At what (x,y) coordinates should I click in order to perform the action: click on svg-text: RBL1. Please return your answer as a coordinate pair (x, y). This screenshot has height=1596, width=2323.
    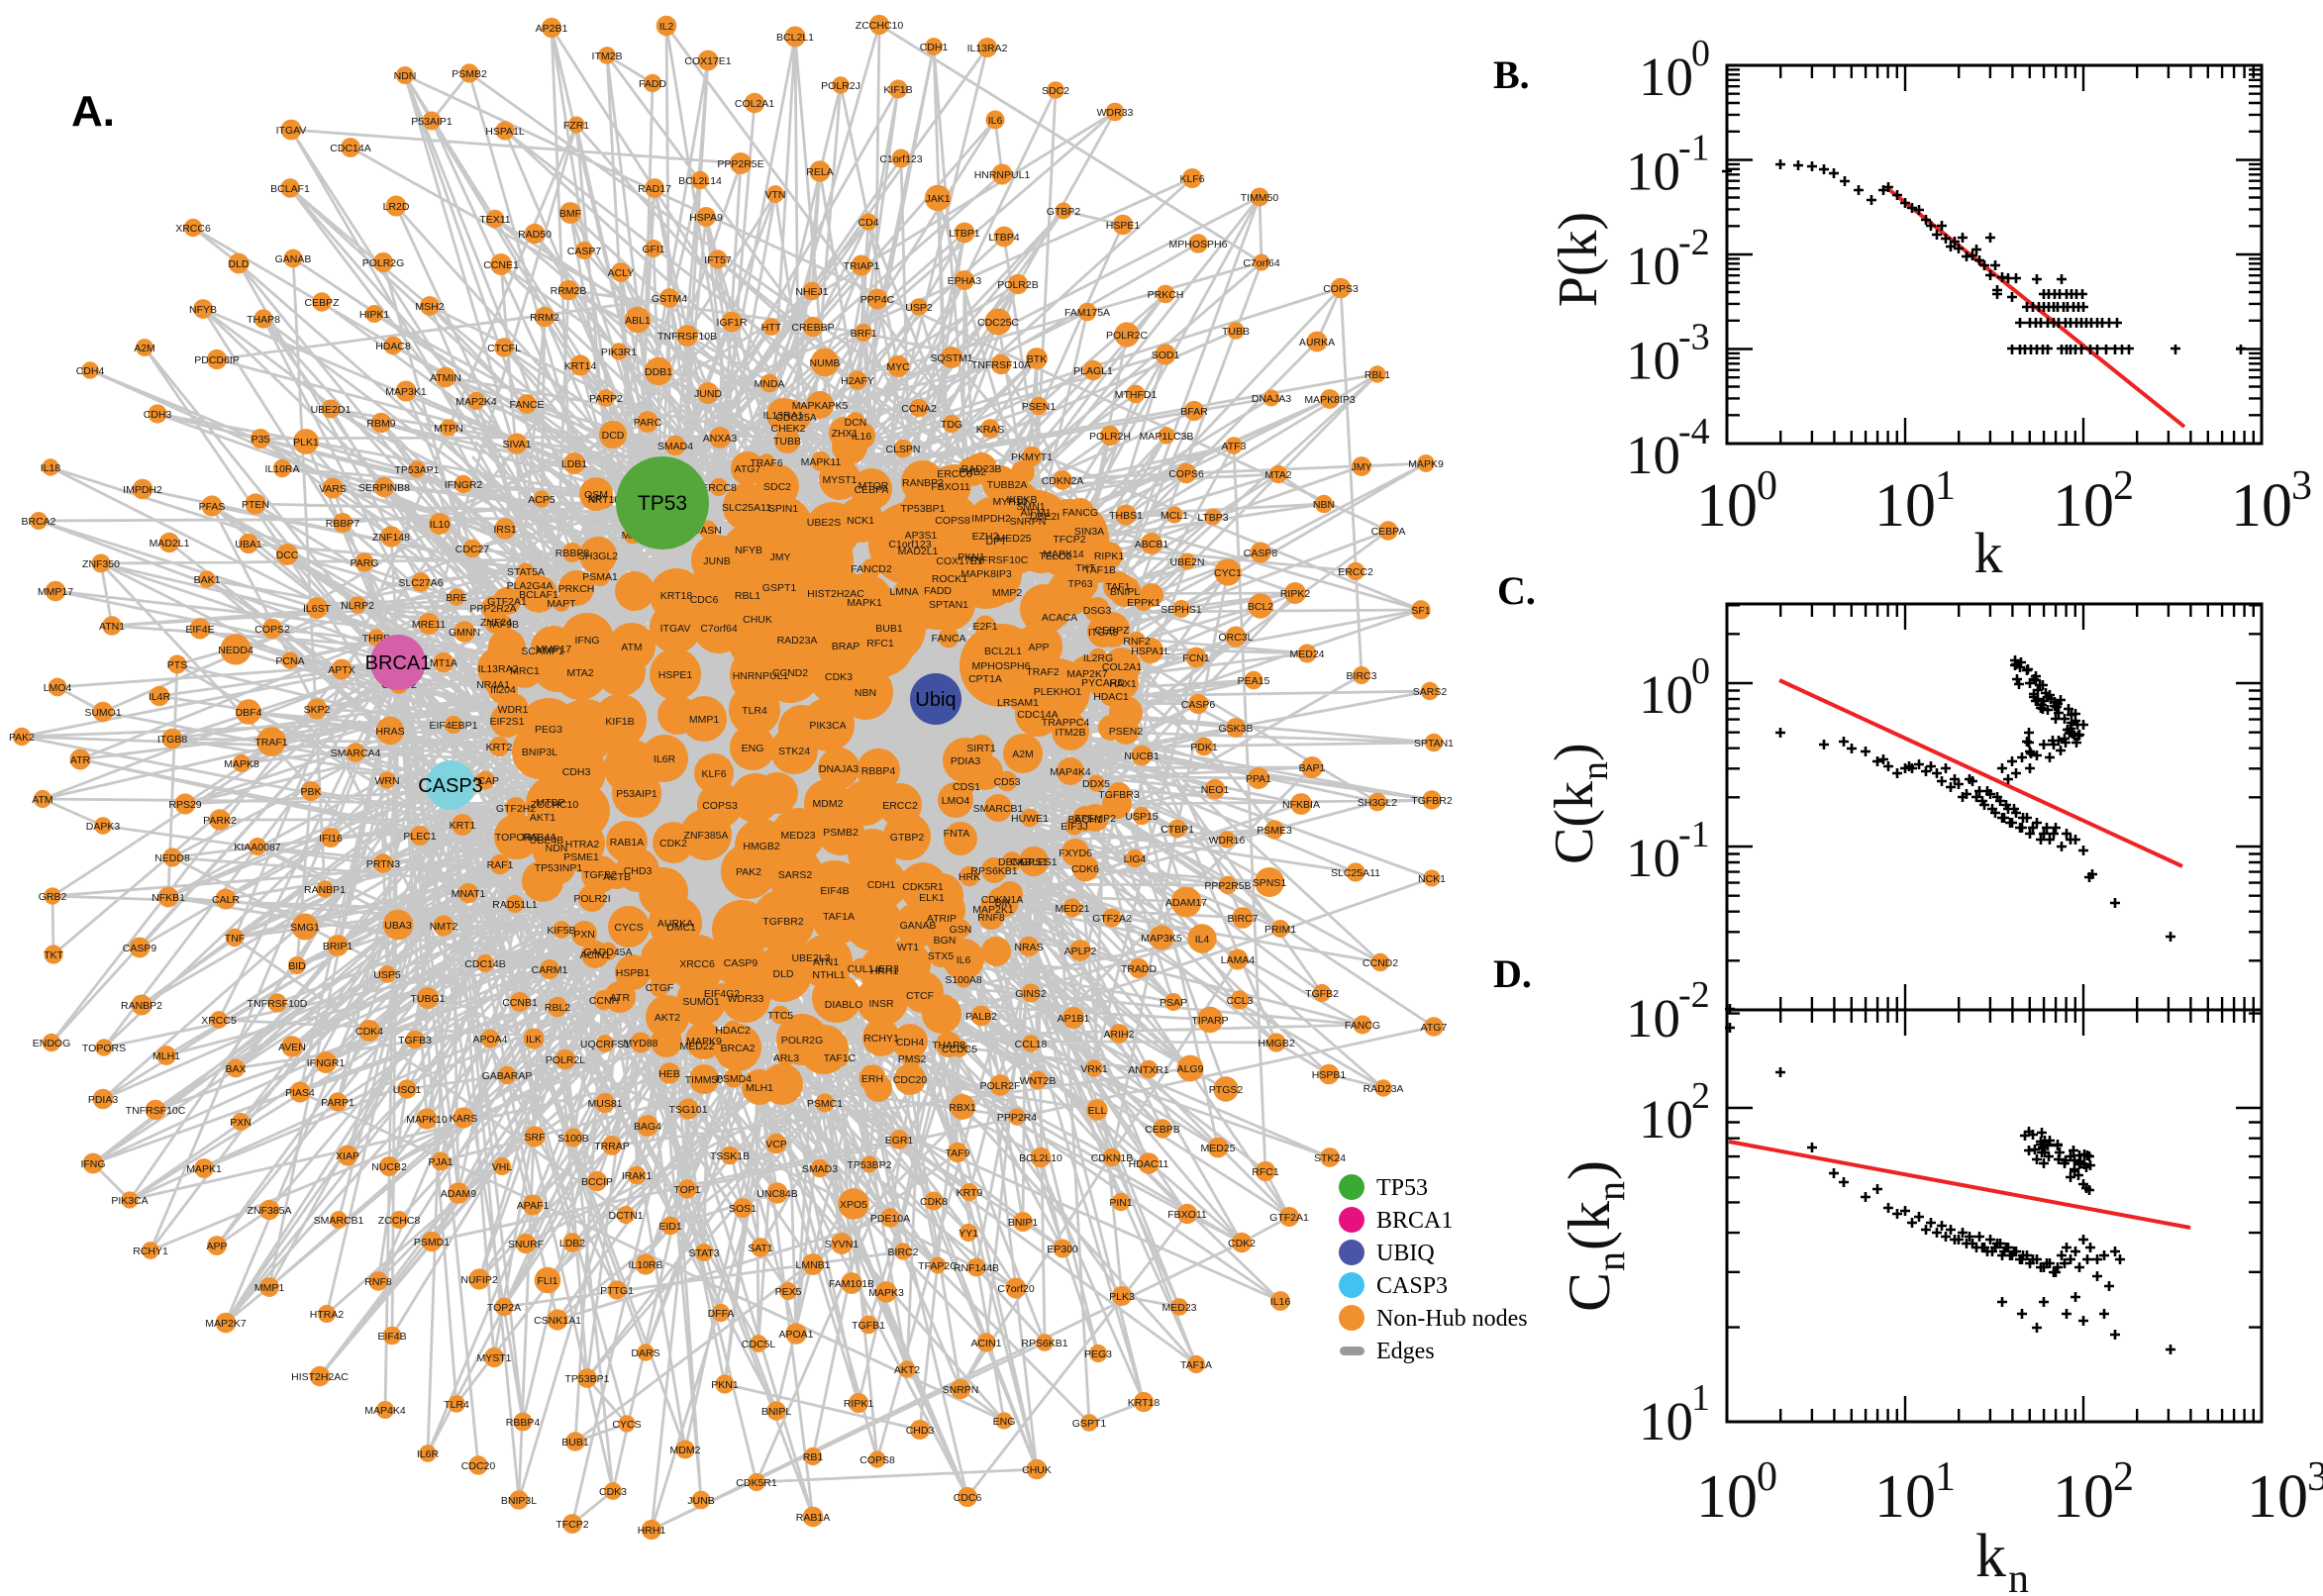
    Looking at the image, I should click on (1377, 375).